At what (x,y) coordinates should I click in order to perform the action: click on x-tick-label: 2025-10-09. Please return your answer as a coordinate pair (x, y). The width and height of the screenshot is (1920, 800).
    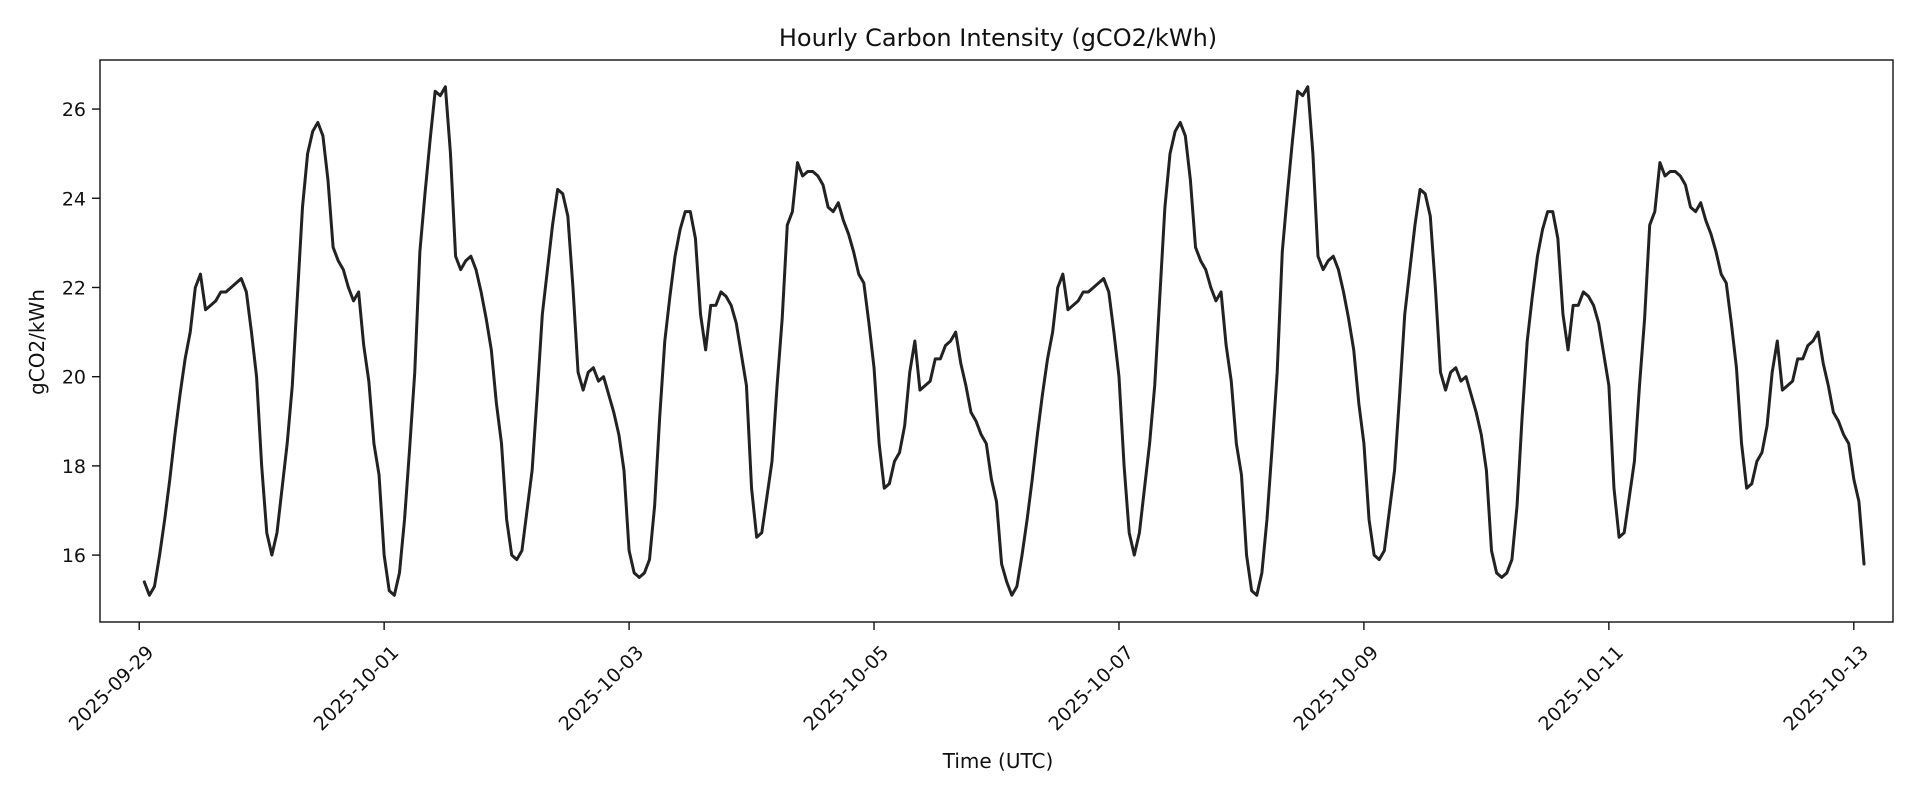
    Looking at the image, I should click on (1336, 689).